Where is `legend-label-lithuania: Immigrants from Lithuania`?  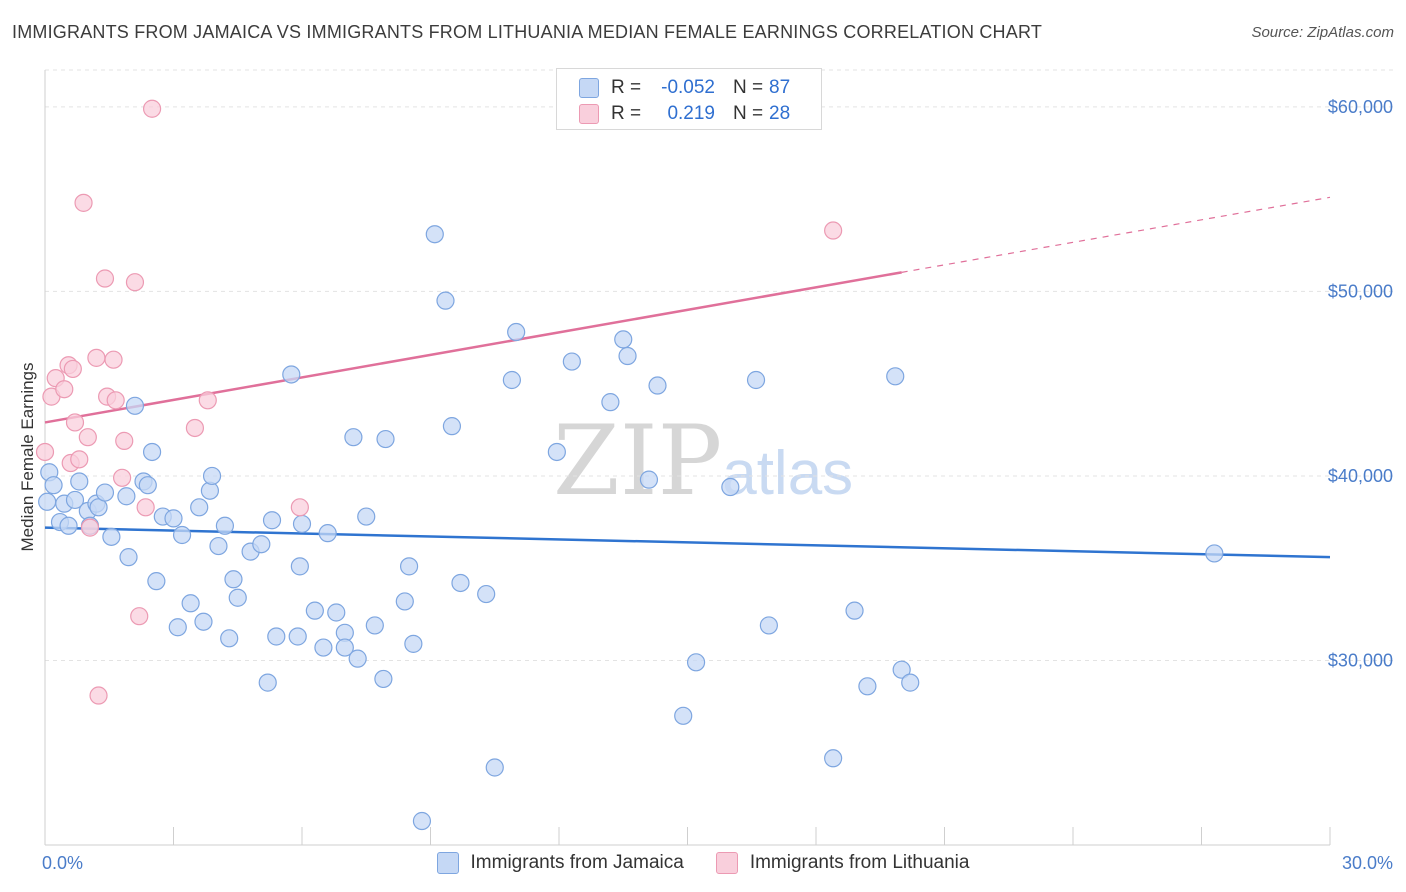
legend-label-lithuania: Immigrants from Lithuania is located at coordinates (859, 862).